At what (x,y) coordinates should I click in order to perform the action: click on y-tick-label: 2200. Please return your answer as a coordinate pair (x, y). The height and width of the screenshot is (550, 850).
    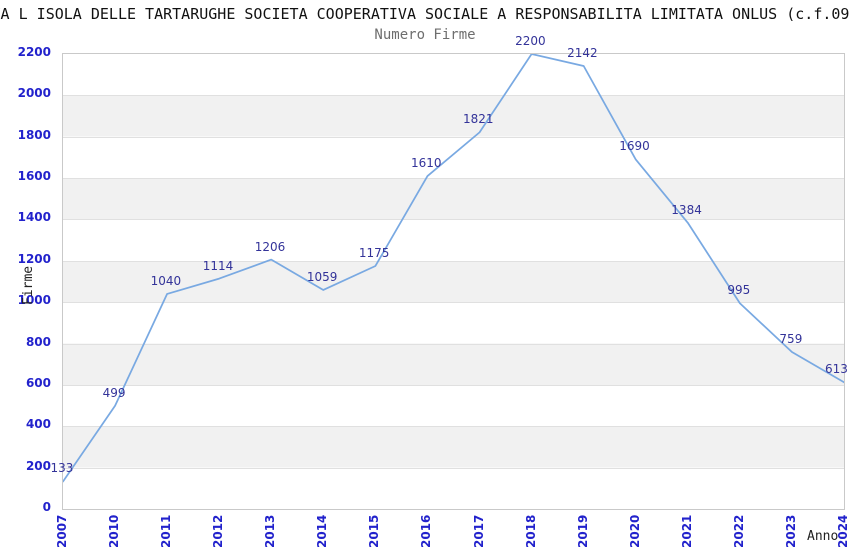
    Looking at the image, I should click on (34, 52).